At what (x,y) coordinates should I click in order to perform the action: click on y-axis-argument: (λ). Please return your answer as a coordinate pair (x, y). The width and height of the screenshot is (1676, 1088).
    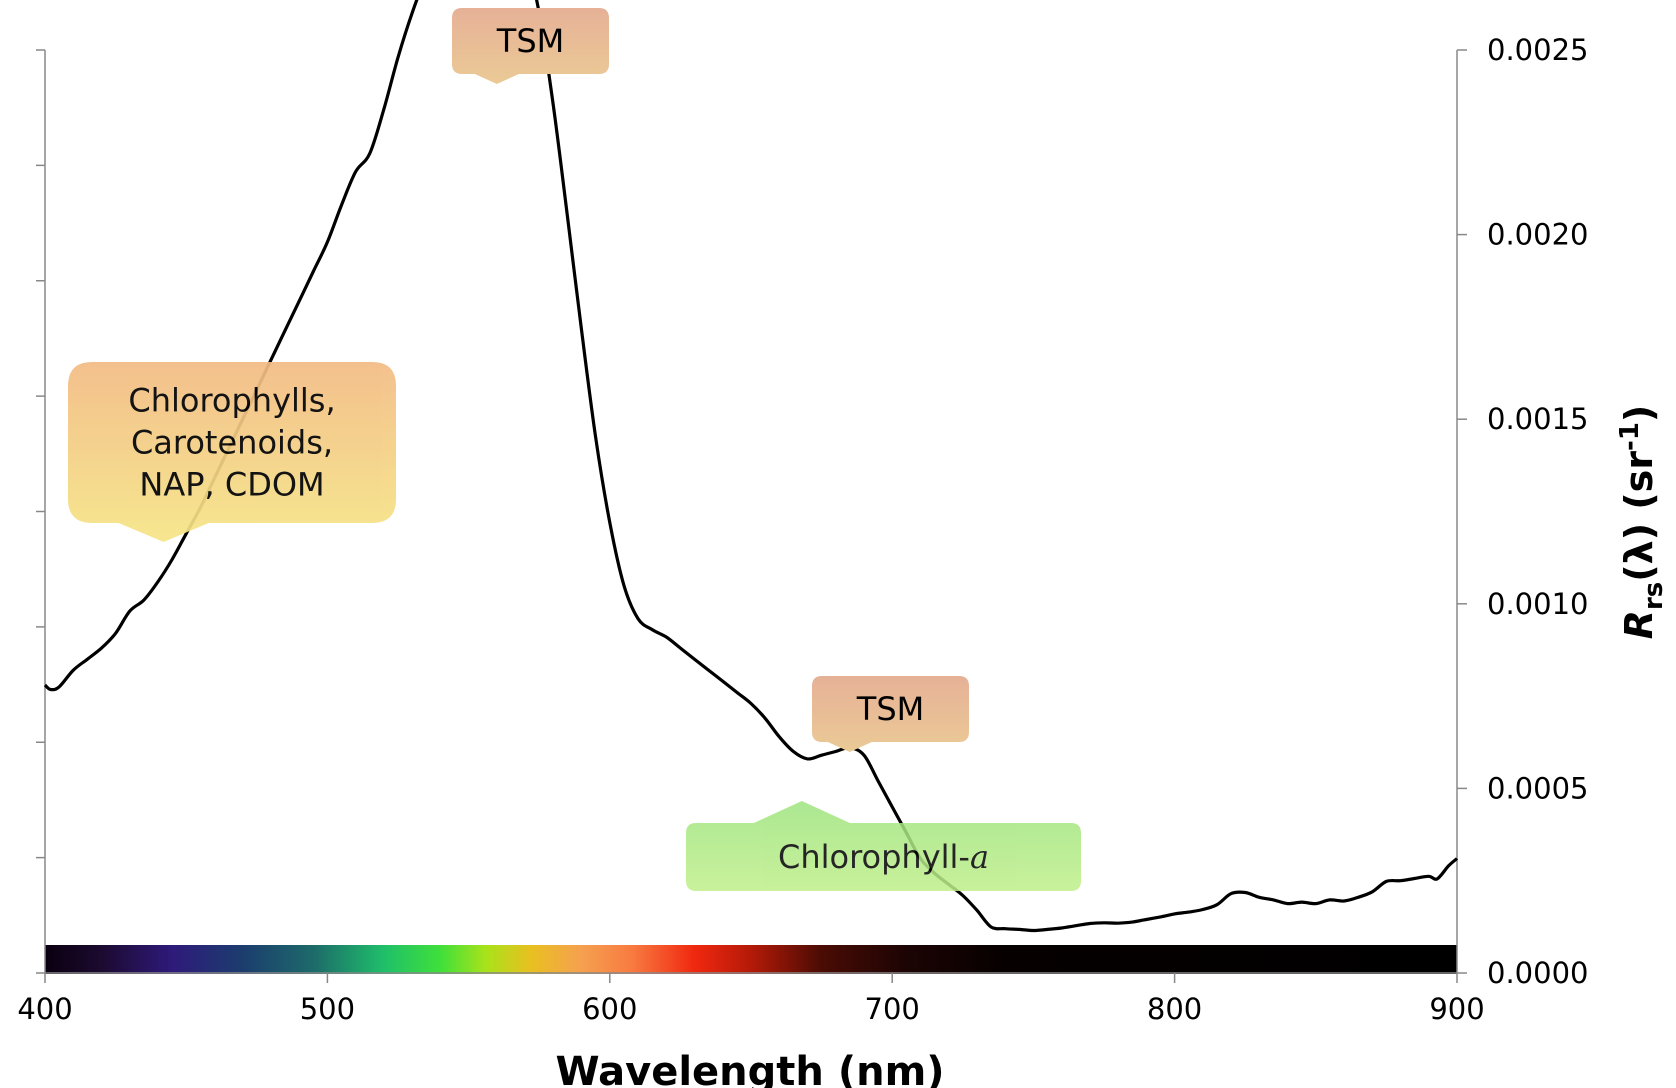
    Looking at the image, I should click on (1639, 552).